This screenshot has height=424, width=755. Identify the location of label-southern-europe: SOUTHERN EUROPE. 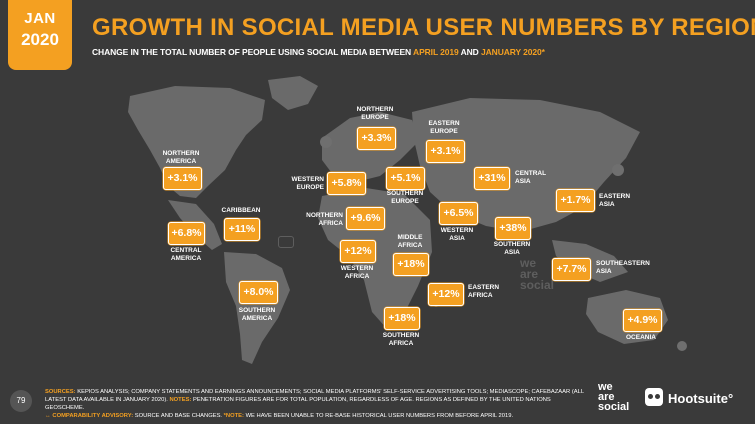
(405, 197).